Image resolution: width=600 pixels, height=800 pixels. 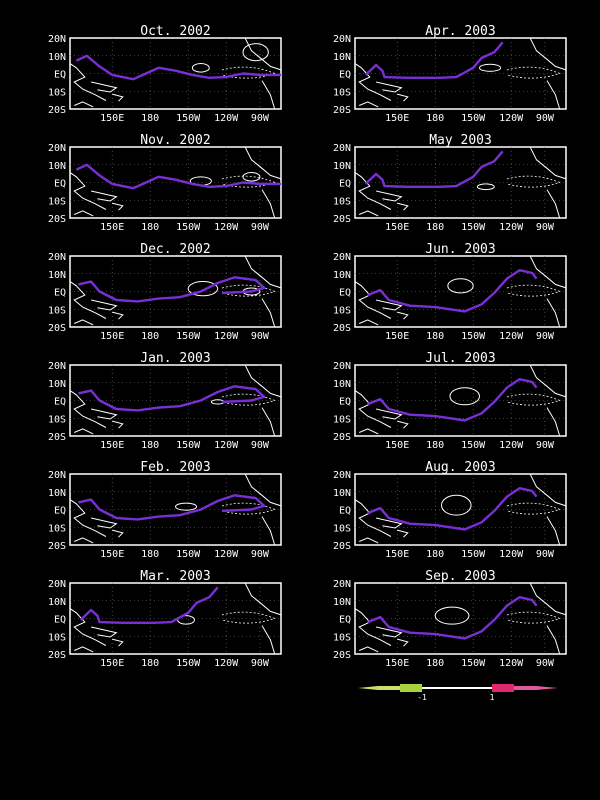 I want to click on panel-title: Feb. 2003, so click(x=175, y=467).